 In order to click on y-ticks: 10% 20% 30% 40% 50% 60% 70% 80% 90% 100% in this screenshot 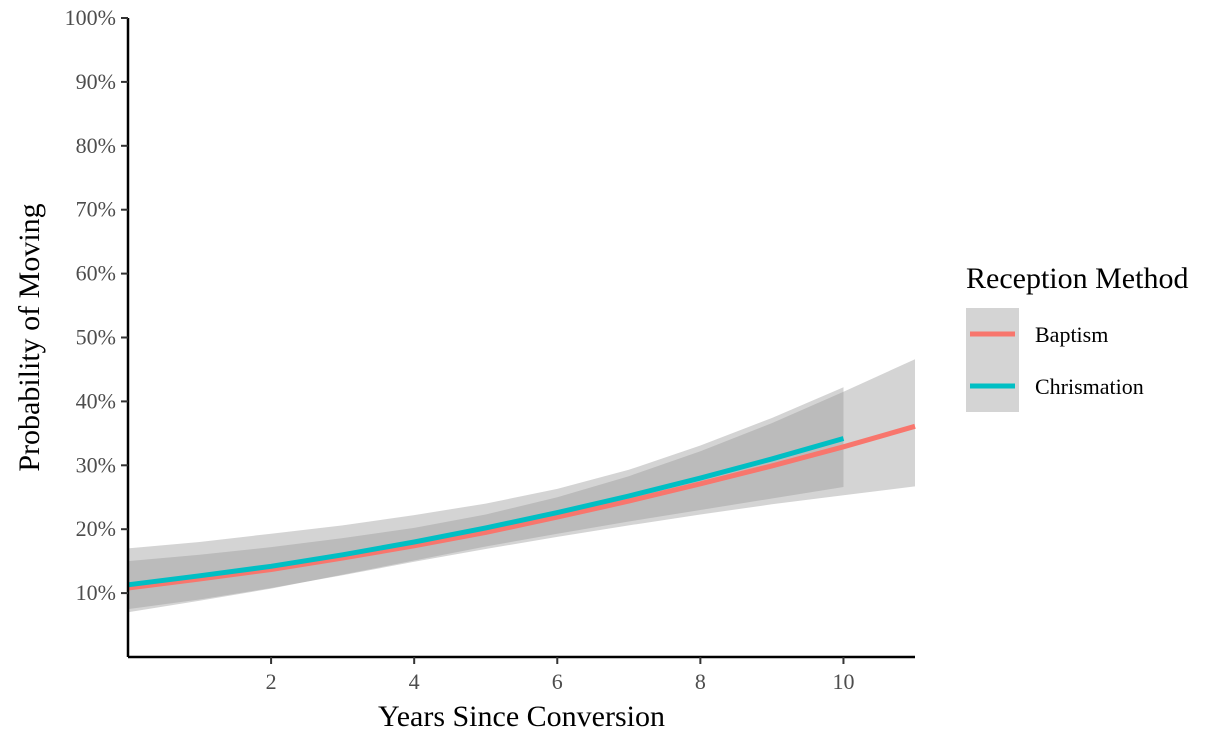, I will do `click(96, 305)`.